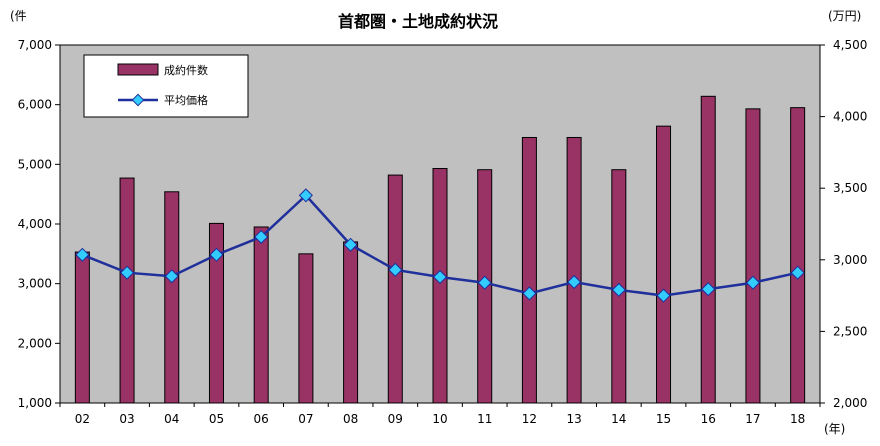 The height and width of the screenshot is (446, 880). What do you see at coordinates (350, 419) in the screenshot?
I see `x-axis-tick-label: 08` at bounding box center [350, 419].